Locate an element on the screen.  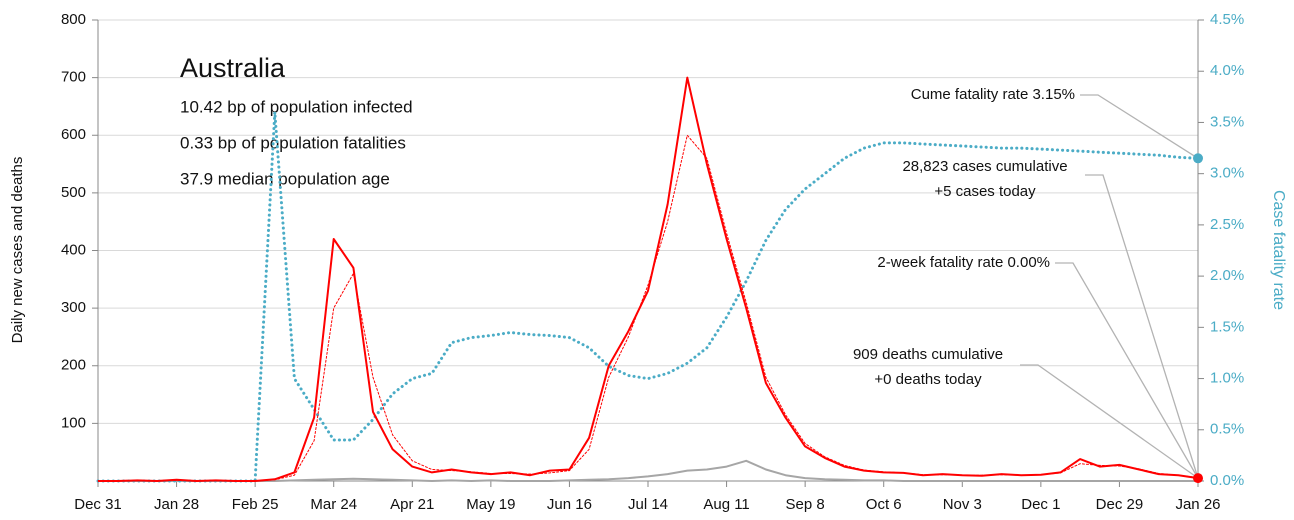
series-line is located at coordinates (648, 470).